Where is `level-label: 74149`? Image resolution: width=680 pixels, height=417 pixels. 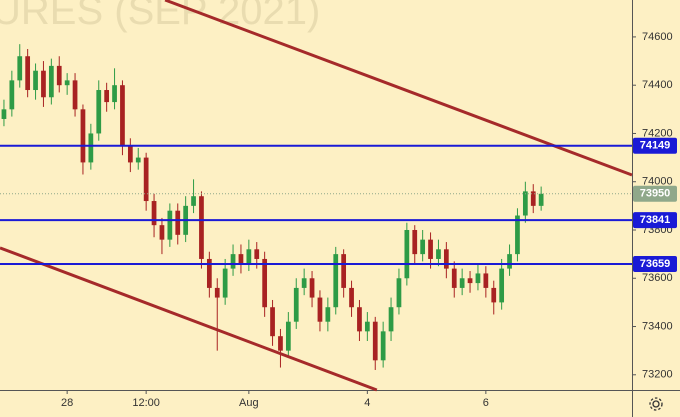 level-label: 74149 is located at coordinates (655, 146).